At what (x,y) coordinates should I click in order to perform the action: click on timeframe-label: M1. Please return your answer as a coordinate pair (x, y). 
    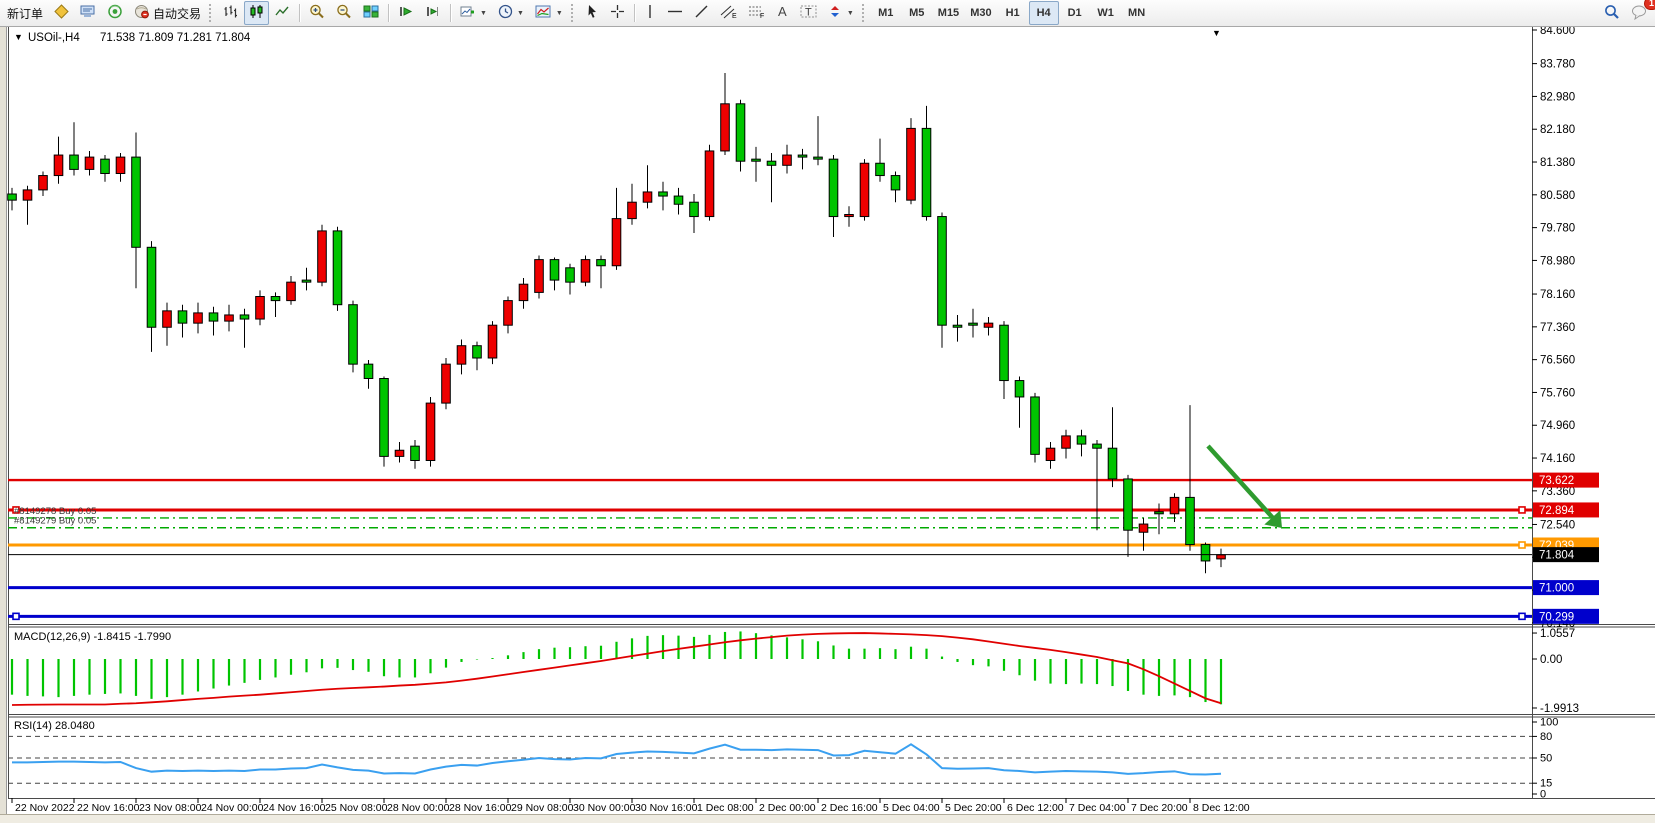
    Looking at the image, I should click on (886, 13).